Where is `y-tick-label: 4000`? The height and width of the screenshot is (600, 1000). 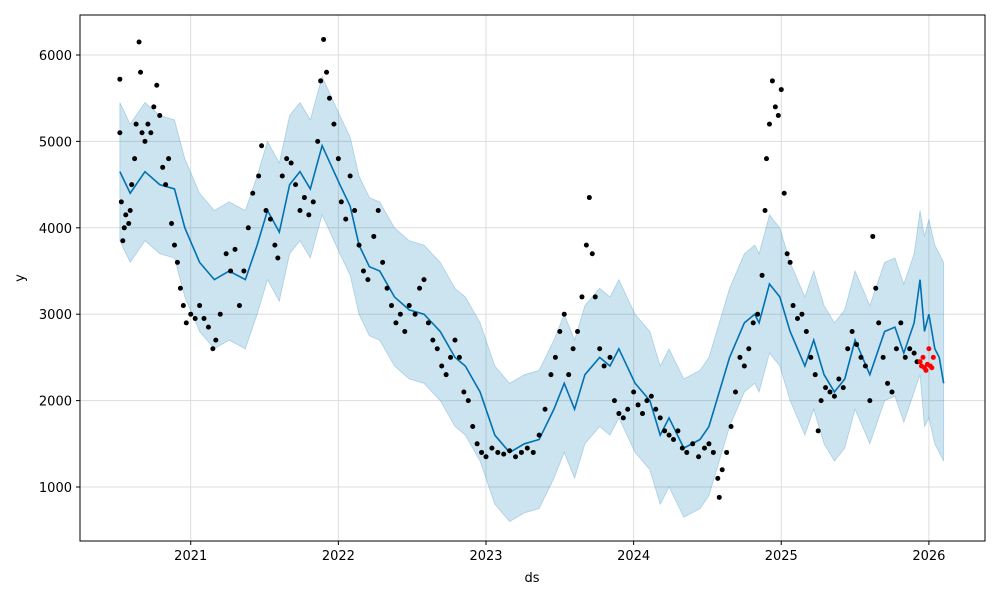 y-tick-label: 4000 is located at coordinates (55, 229).